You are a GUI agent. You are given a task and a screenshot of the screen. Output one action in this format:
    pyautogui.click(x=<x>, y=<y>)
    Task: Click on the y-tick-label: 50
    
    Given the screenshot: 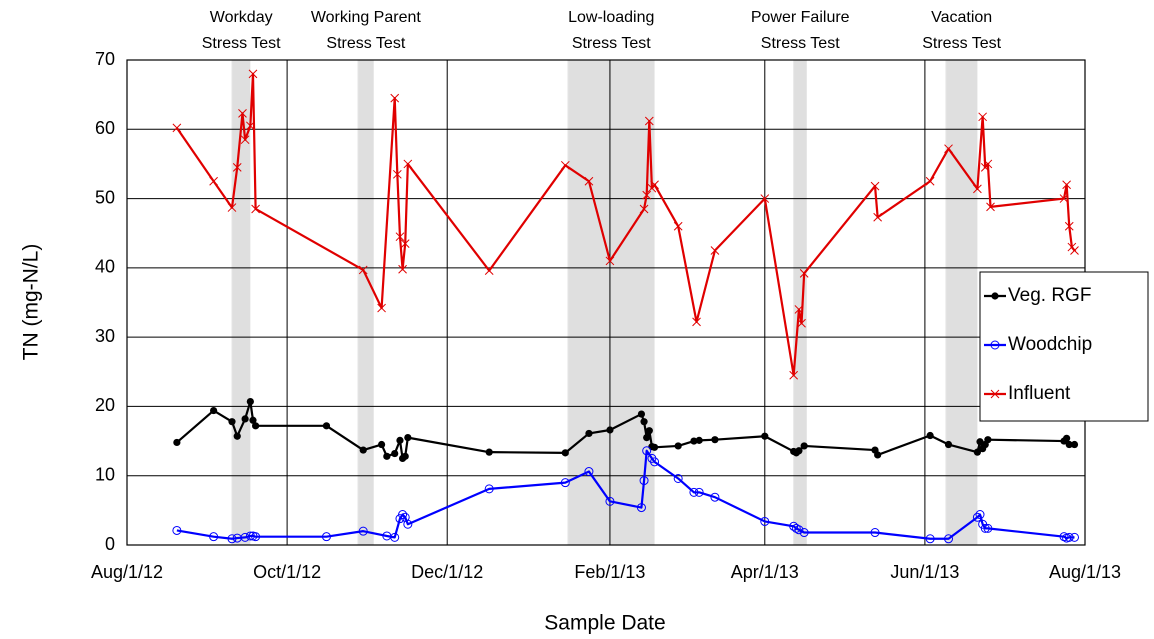 What is the action you would take?
    pyautogui.click(x=105, y=197)
    